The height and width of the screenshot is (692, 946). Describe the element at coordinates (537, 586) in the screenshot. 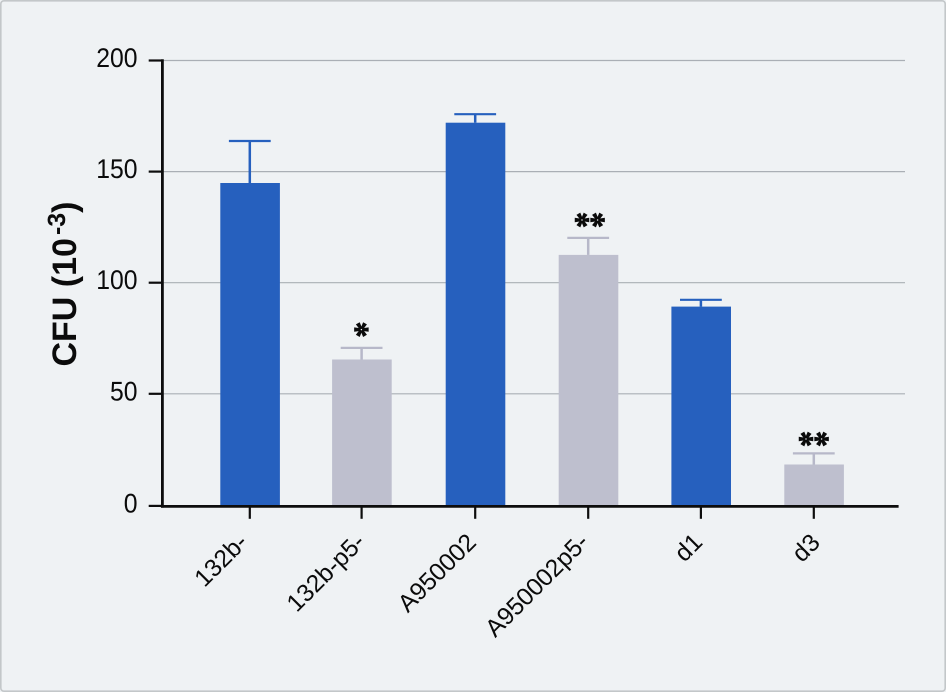

I see `svg-text: A950002p5-` at that location.